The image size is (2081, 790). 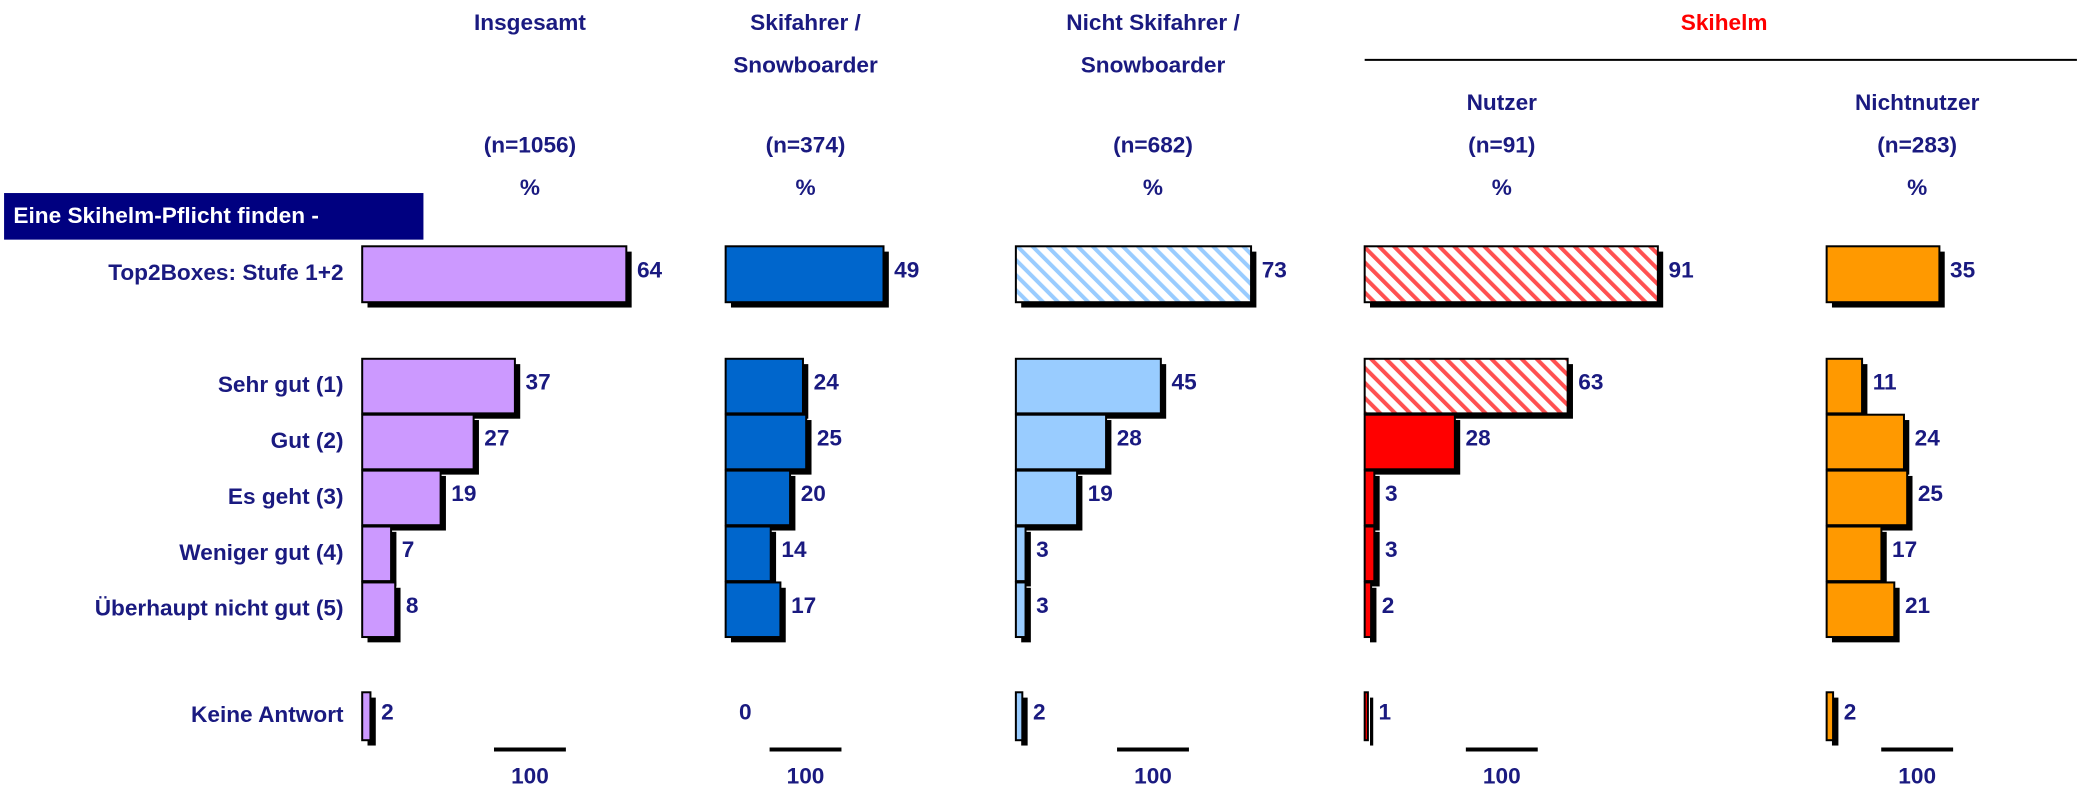 I want to click on group-label: Skihelm, so click(x=1724, y=22).